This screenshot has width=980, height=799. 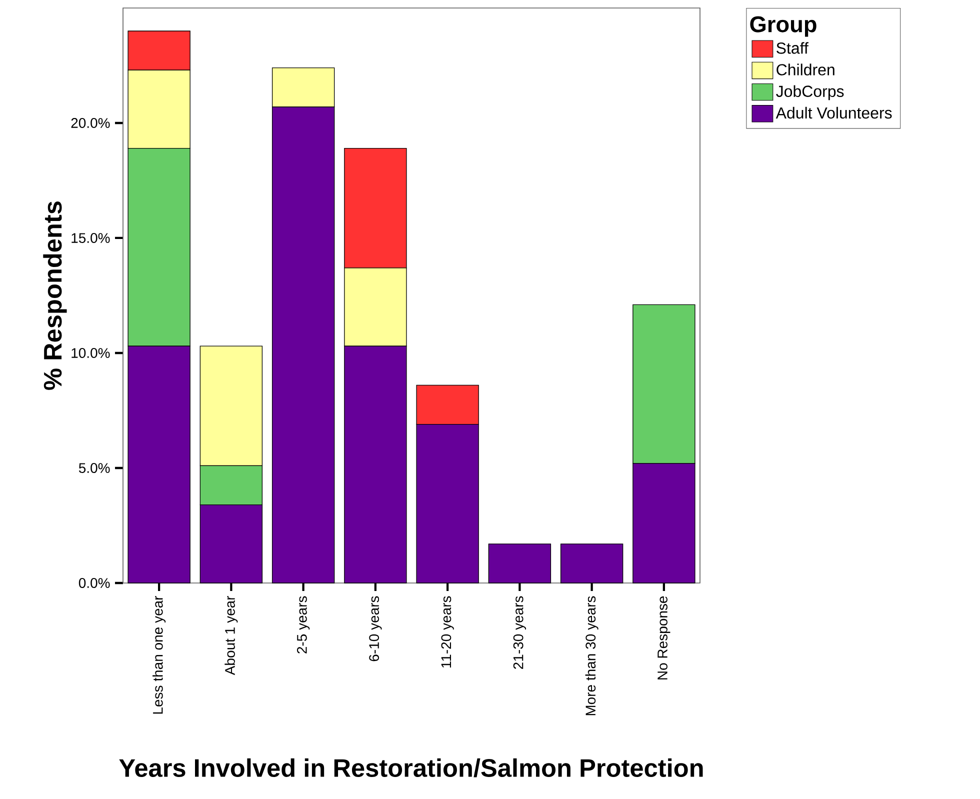 What do you see at coordinates (834, 112) in the screenshot?
I see `legend-label: Adult Volunteers` at bounding box center [834, 112].